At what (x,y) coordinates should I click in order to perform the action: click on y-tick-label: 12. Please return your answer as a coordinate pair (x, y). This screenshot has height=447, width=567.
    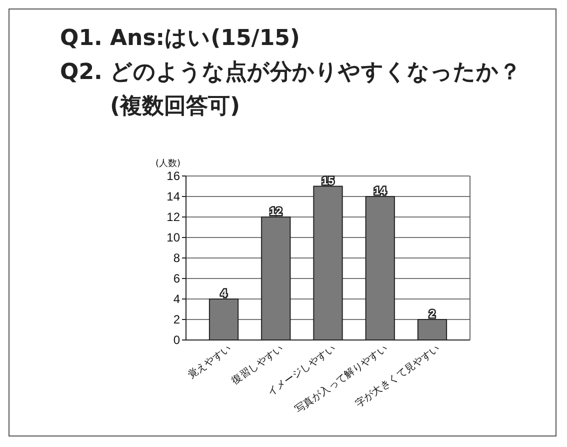
    Looking at the image, I should click on (173, 217).